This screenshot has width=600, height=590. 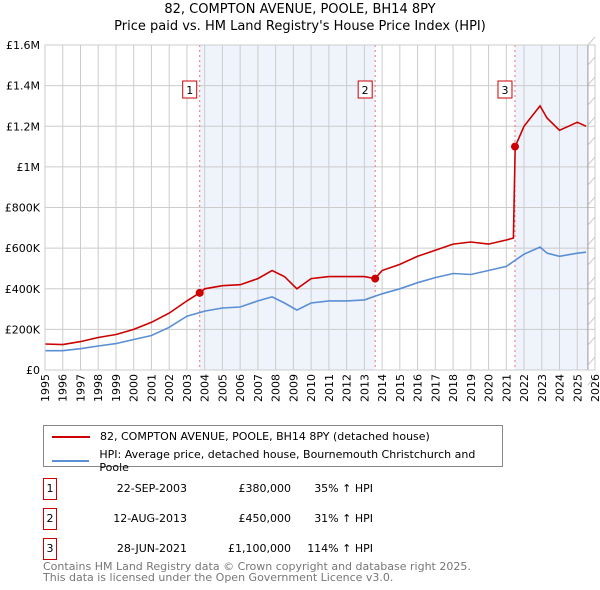 I want to click on x-tick-label: 2007, so click(x=258, y=388).